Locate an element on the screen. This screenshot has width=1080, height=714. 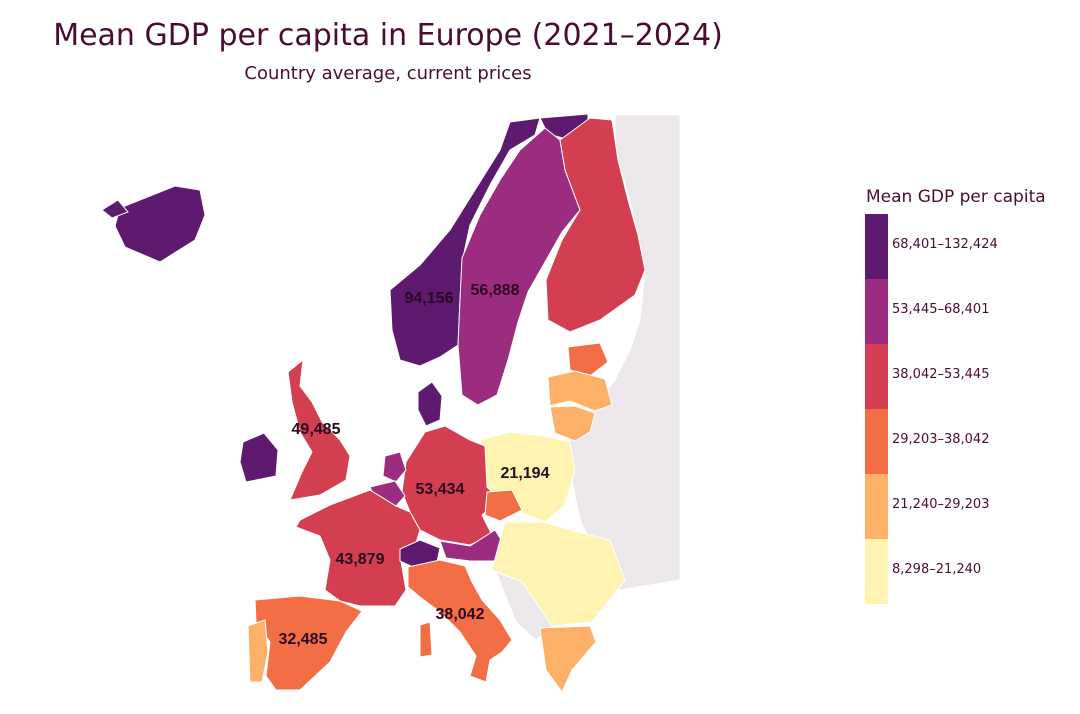
legend-label: 38,042–53,445 is located at coordinates (941, 374).